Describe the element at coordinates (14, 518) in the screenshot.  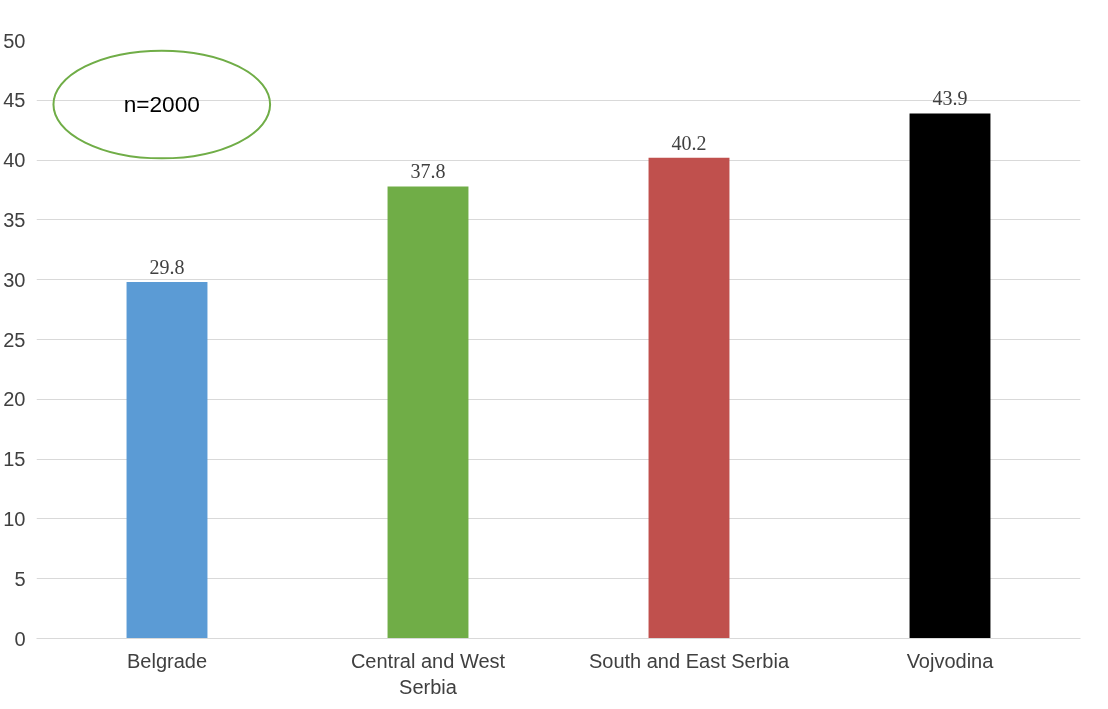
I see `y-tick-label: 10` at that location.